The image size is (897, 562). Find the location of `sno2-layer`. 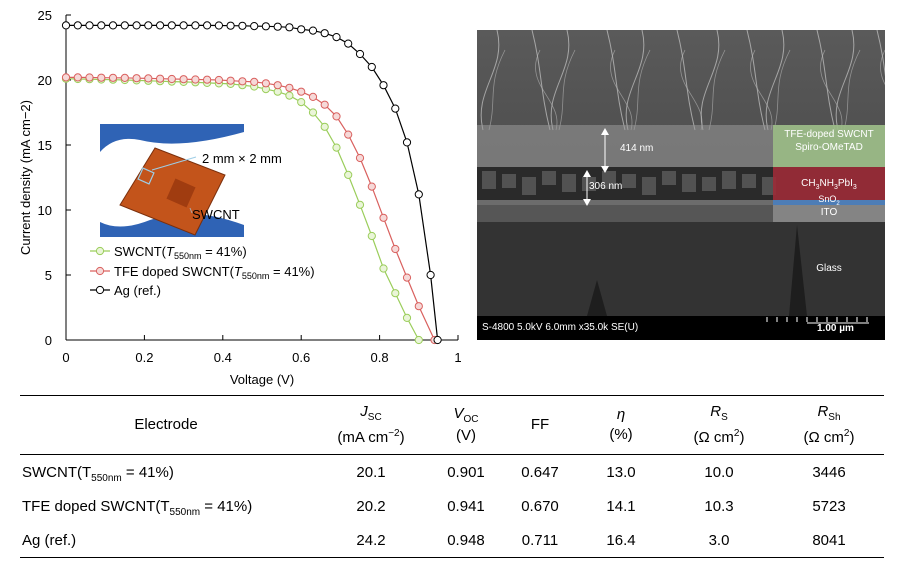

sno2-layer is located at coordinates (681, 202).